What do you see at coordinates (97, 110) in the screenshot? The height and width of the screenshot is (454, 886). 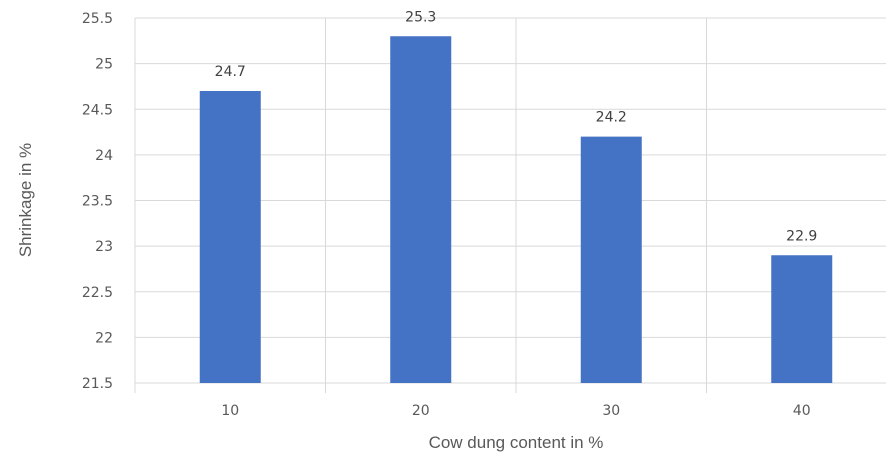 I see `y-tick-label: 24.5` at bounding box center [97, 110].